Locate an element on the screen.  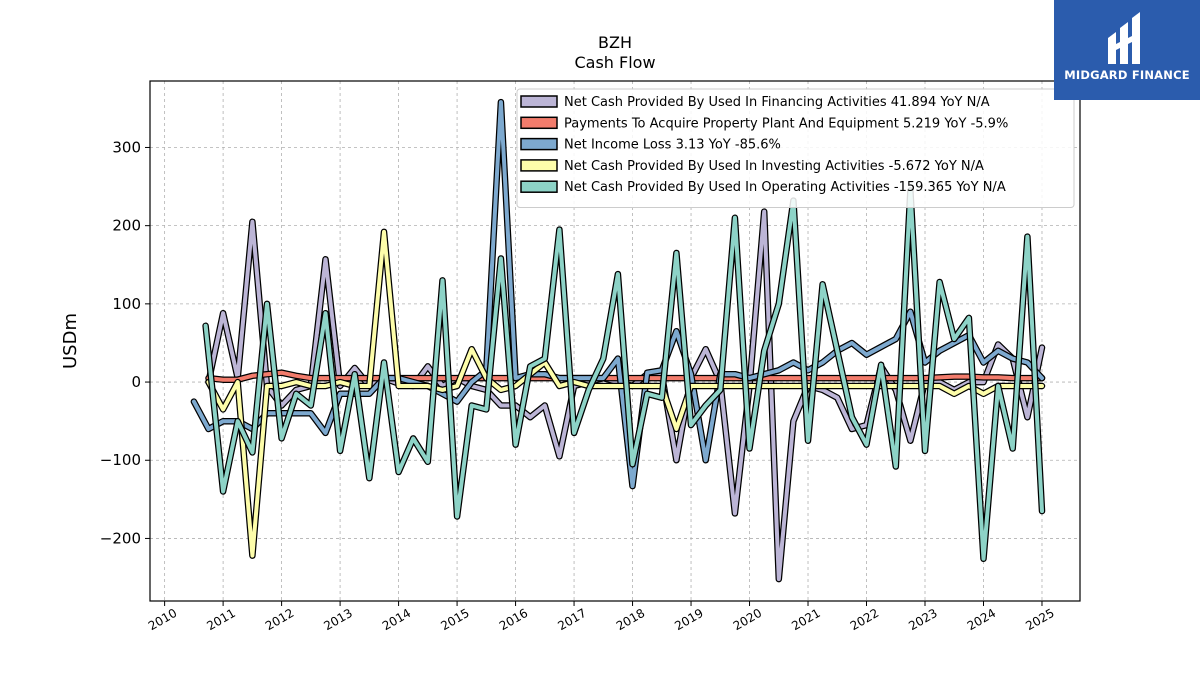
legend-entry: Net Income Loss 3.13 YoY -85.6% is located at coordinates (672, 145).